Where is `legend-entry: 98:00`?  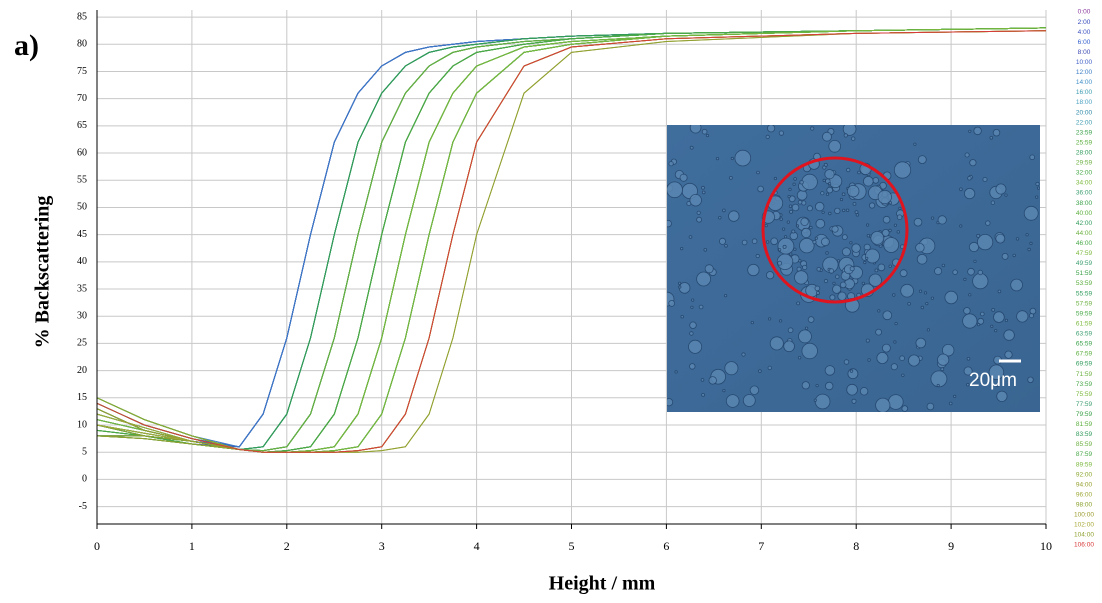
legend-entry: 98:00 is located at coordinates (1084, 504).